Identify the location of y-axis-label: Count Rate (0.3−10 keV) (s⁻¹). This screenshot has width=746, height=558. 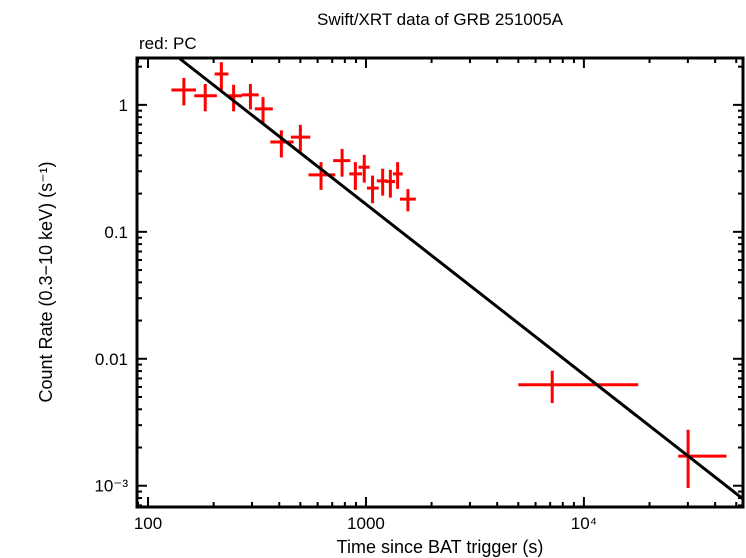
(46, 281).